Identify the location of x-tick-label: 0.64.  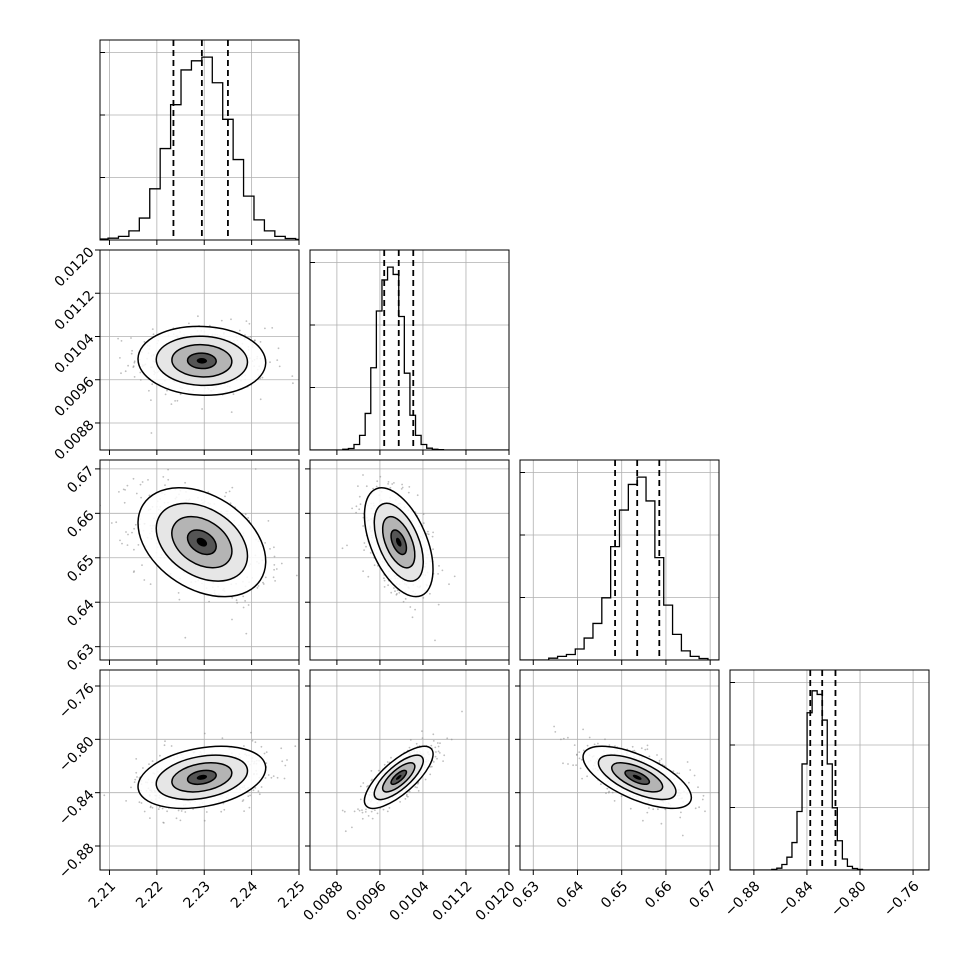
(570, 894).